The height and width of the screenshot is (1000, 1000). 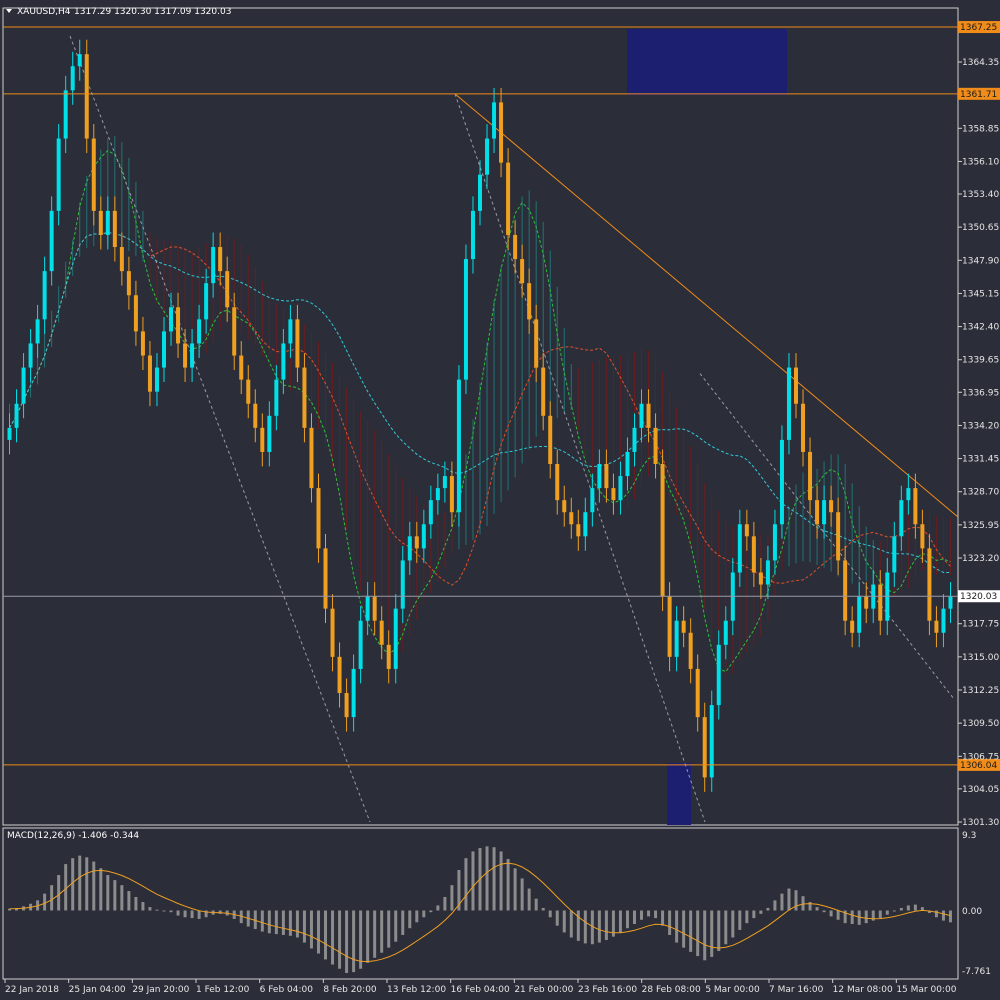 I want to click on level-price-tag, so click(x=979, y=93).